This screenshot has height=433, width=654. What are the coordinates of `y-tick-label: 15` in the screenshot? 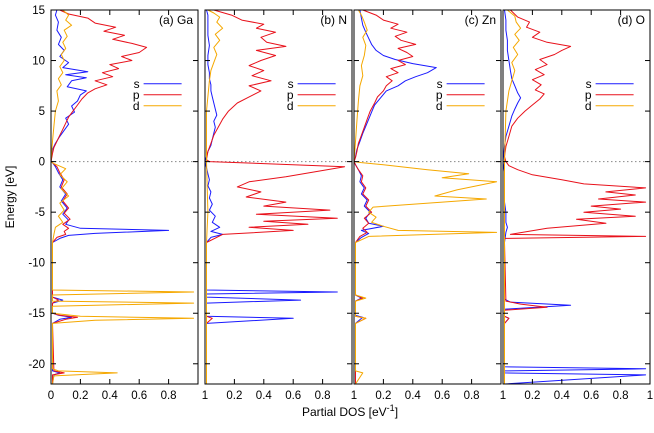 It's located at (38, 11).